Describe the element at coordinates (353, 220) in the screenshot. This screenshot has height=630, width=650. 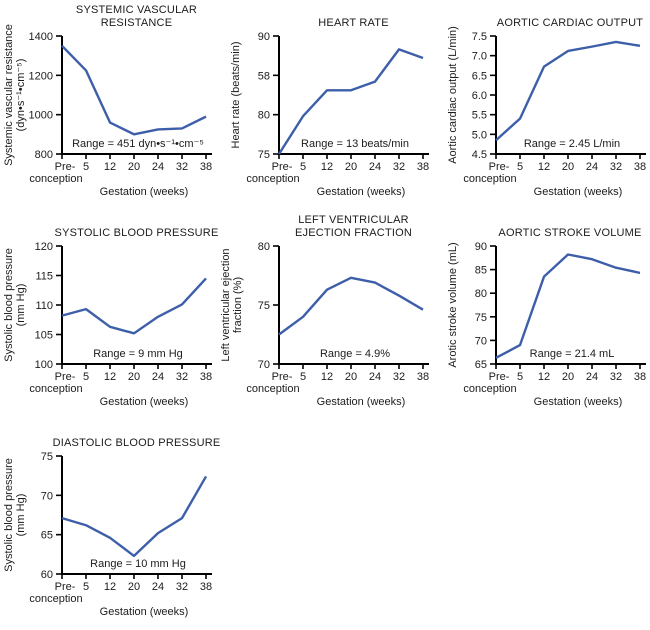
I see `chart-title-line: LEFT VENTRICULAR` at that location.